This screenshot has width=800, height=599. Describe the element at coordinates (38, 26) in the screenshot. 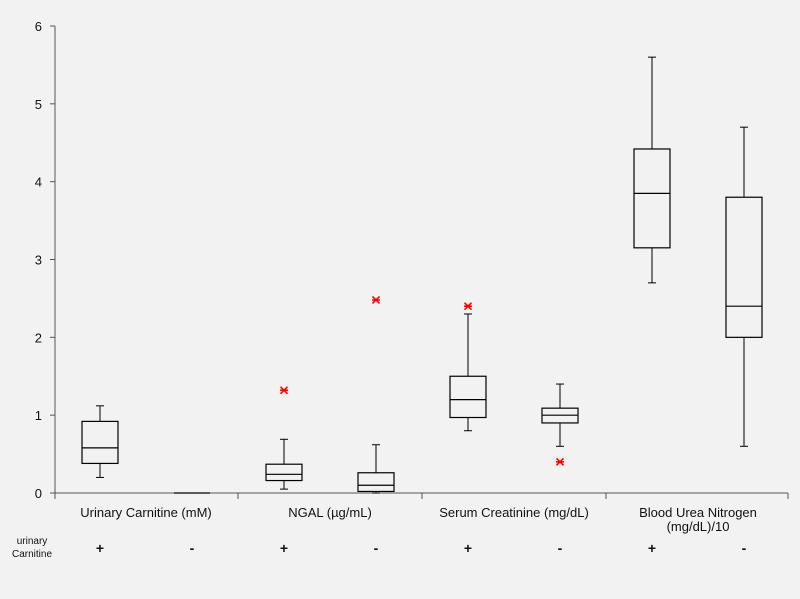

I see `y-tick-label: 6` at that location.